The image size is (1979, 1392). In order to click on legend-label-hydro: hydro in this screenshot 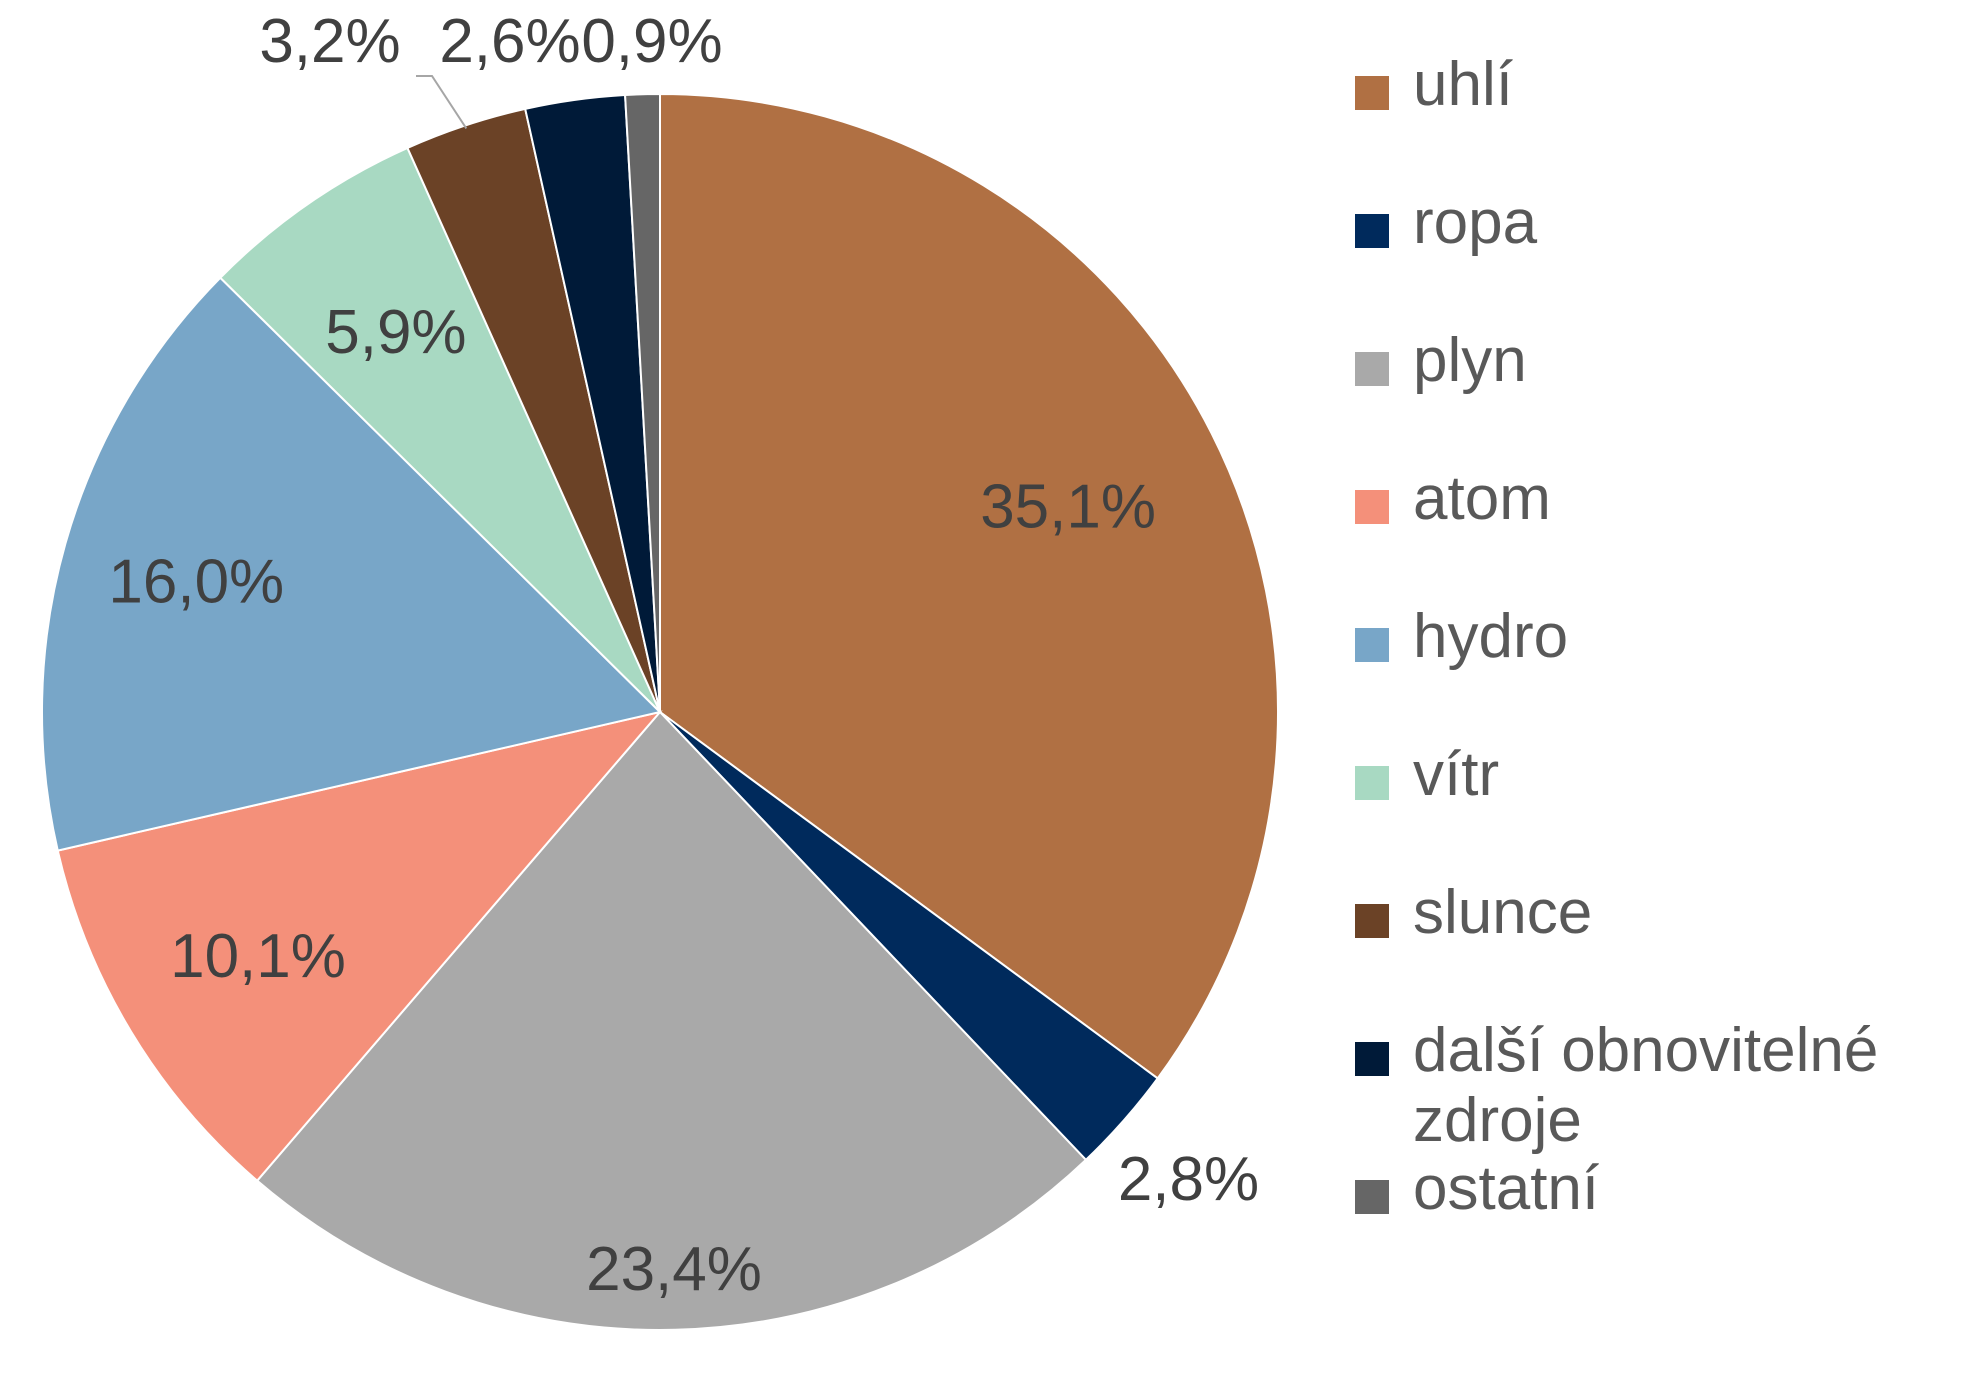, I will do `click(1491, 636)`.